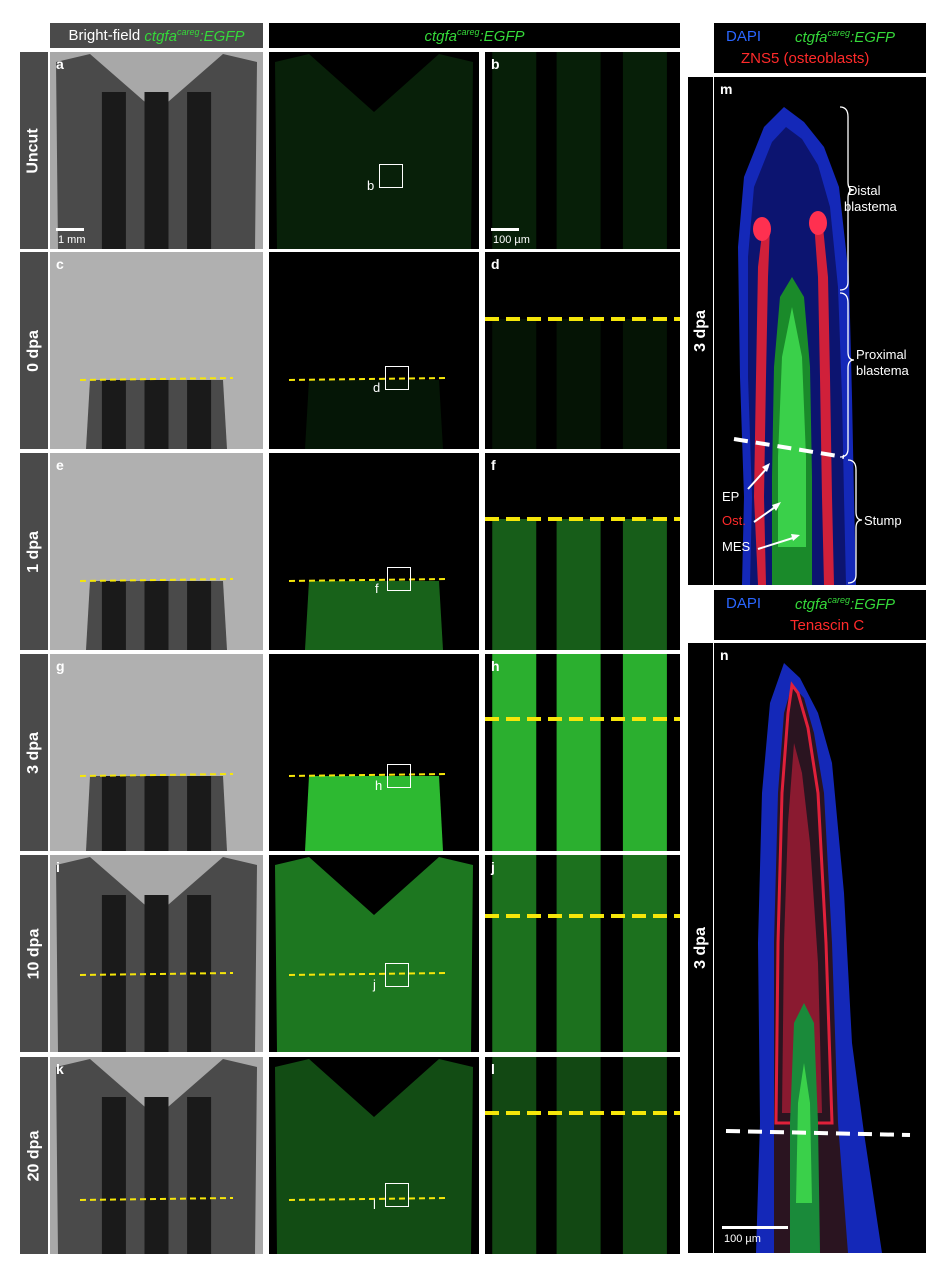 The width and height of the screenshot is (943, 1288). What do you see at coordinates (511, 240) in the screenshot?
I see `scalebar-zoom-label: 100 µm` at bounding box center [511, 240].